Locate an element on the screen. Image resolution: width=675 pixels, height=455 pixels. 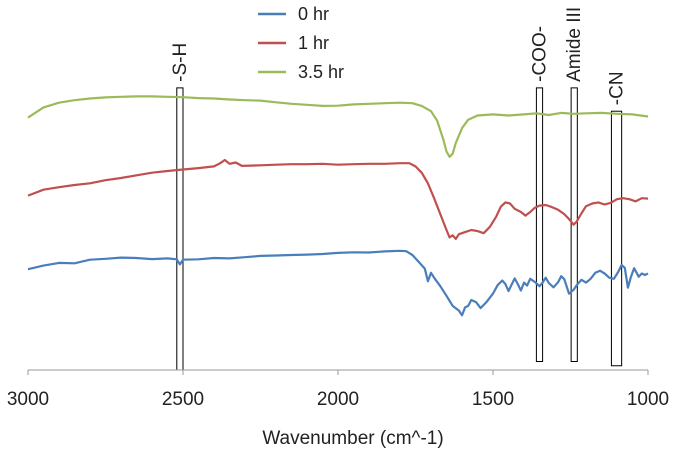
band-marker-label: -S-H is located at coordinates (180, 62).